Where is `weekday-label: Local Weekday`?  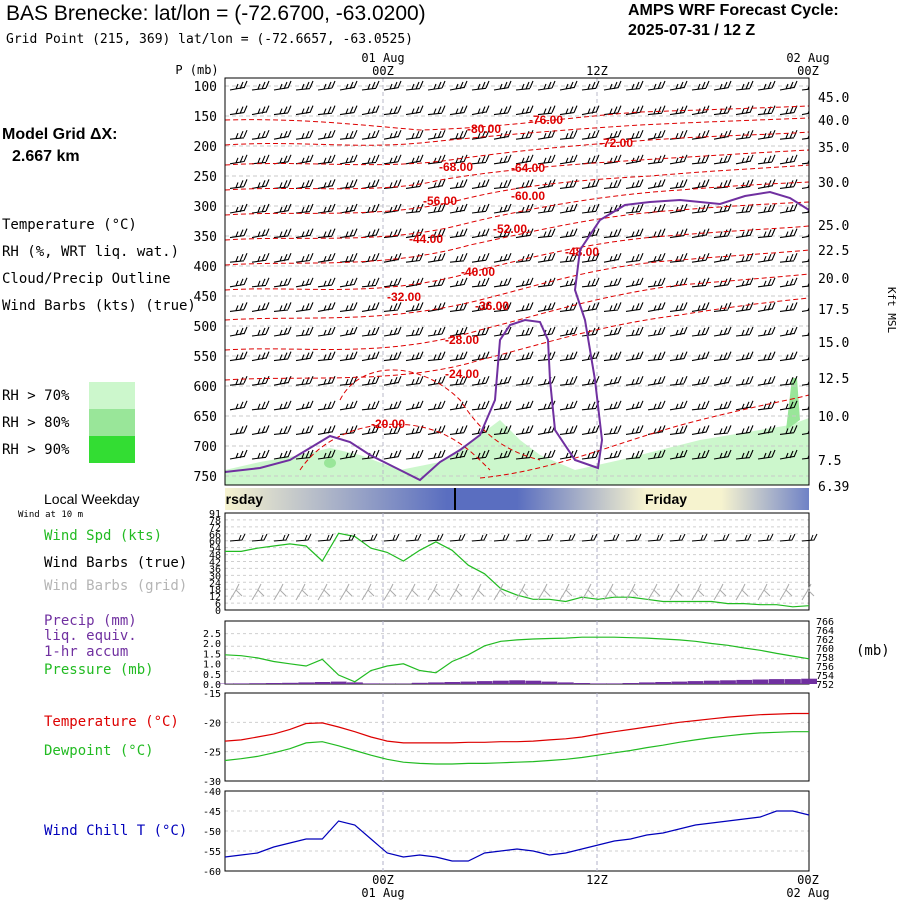 weekday-label: Local Weekday is located at coordinates (92, 499).